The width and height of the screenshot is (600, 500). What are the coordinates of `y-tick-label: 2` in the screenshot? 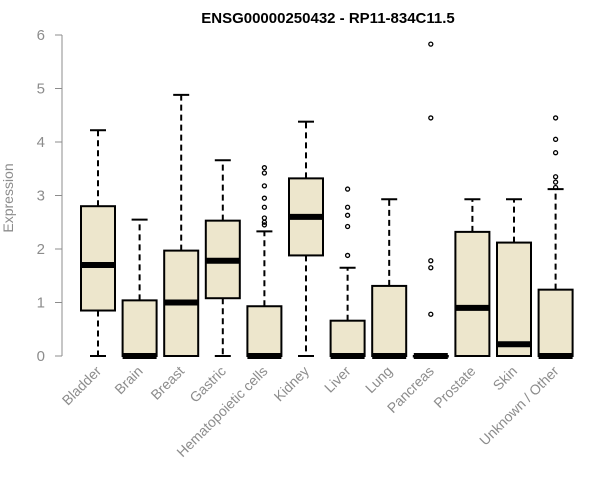 It's located at (41, 249).